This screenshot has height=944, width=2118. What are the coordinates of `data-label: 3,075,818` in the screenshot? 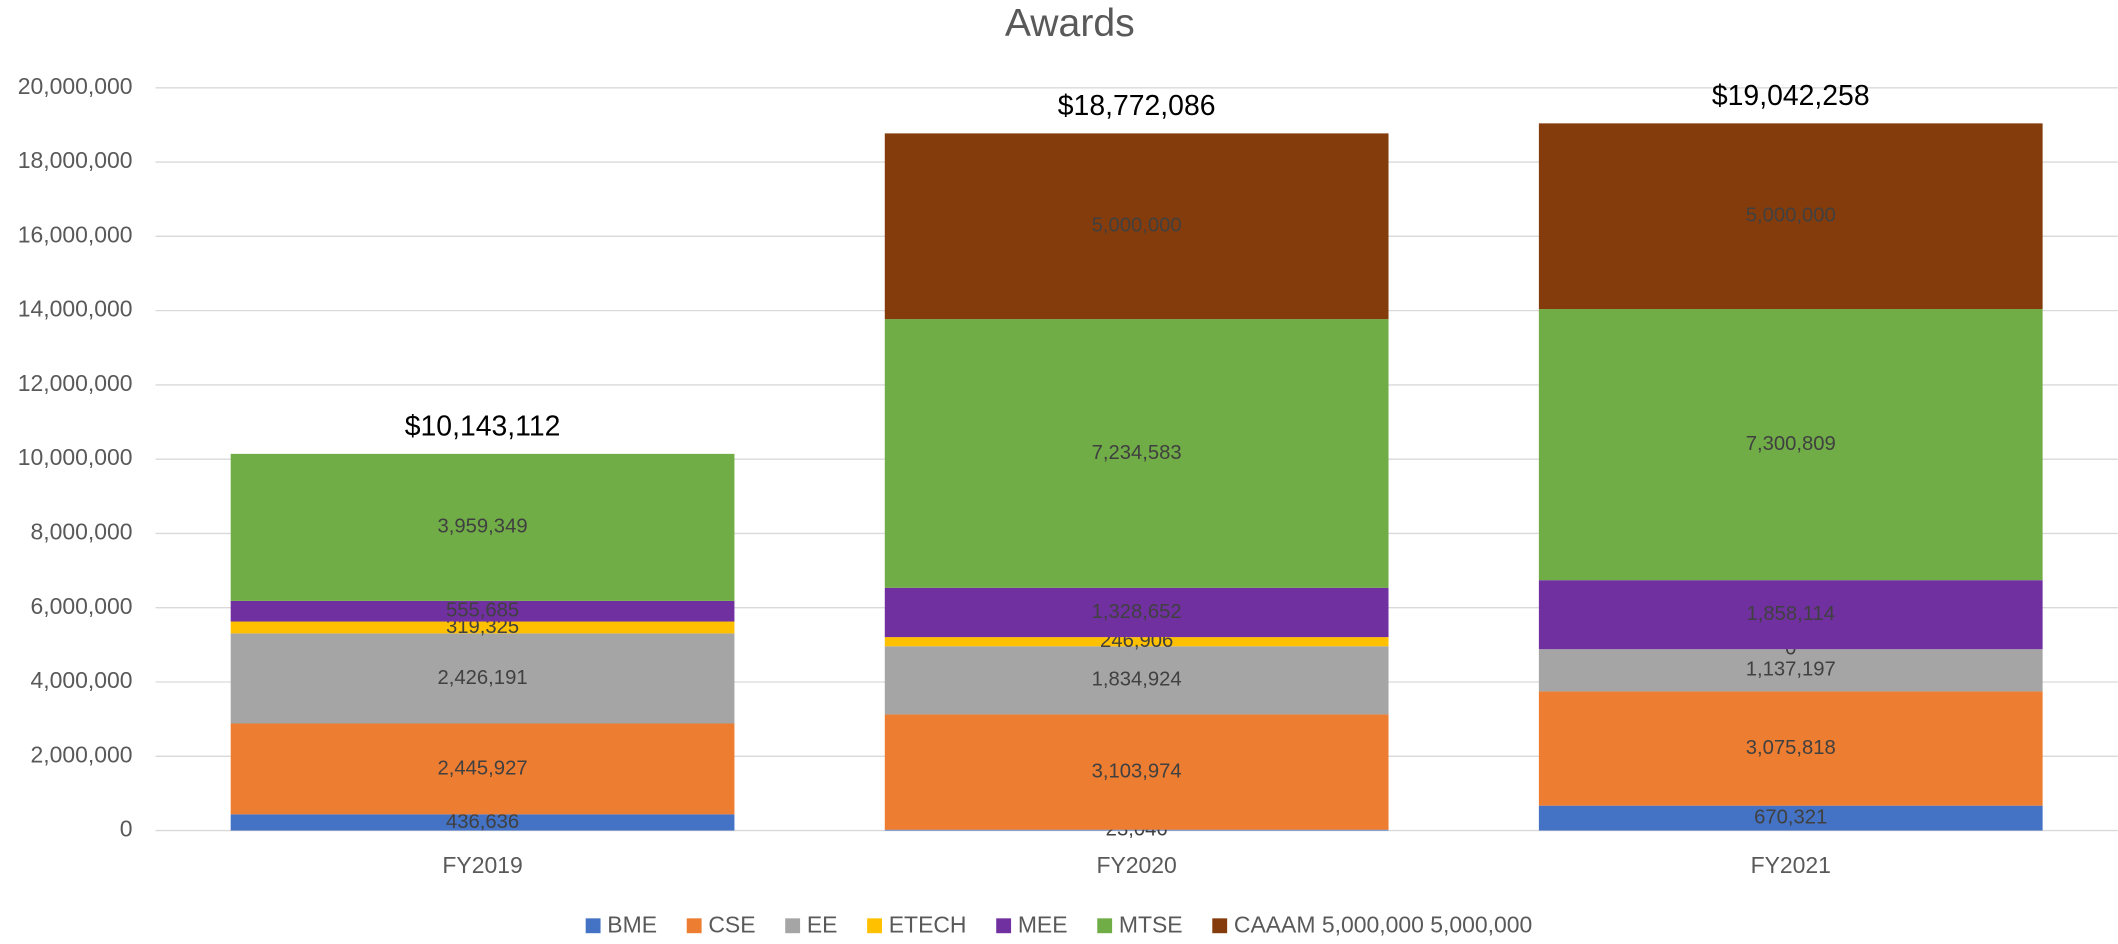 It's located at (1791, 748).